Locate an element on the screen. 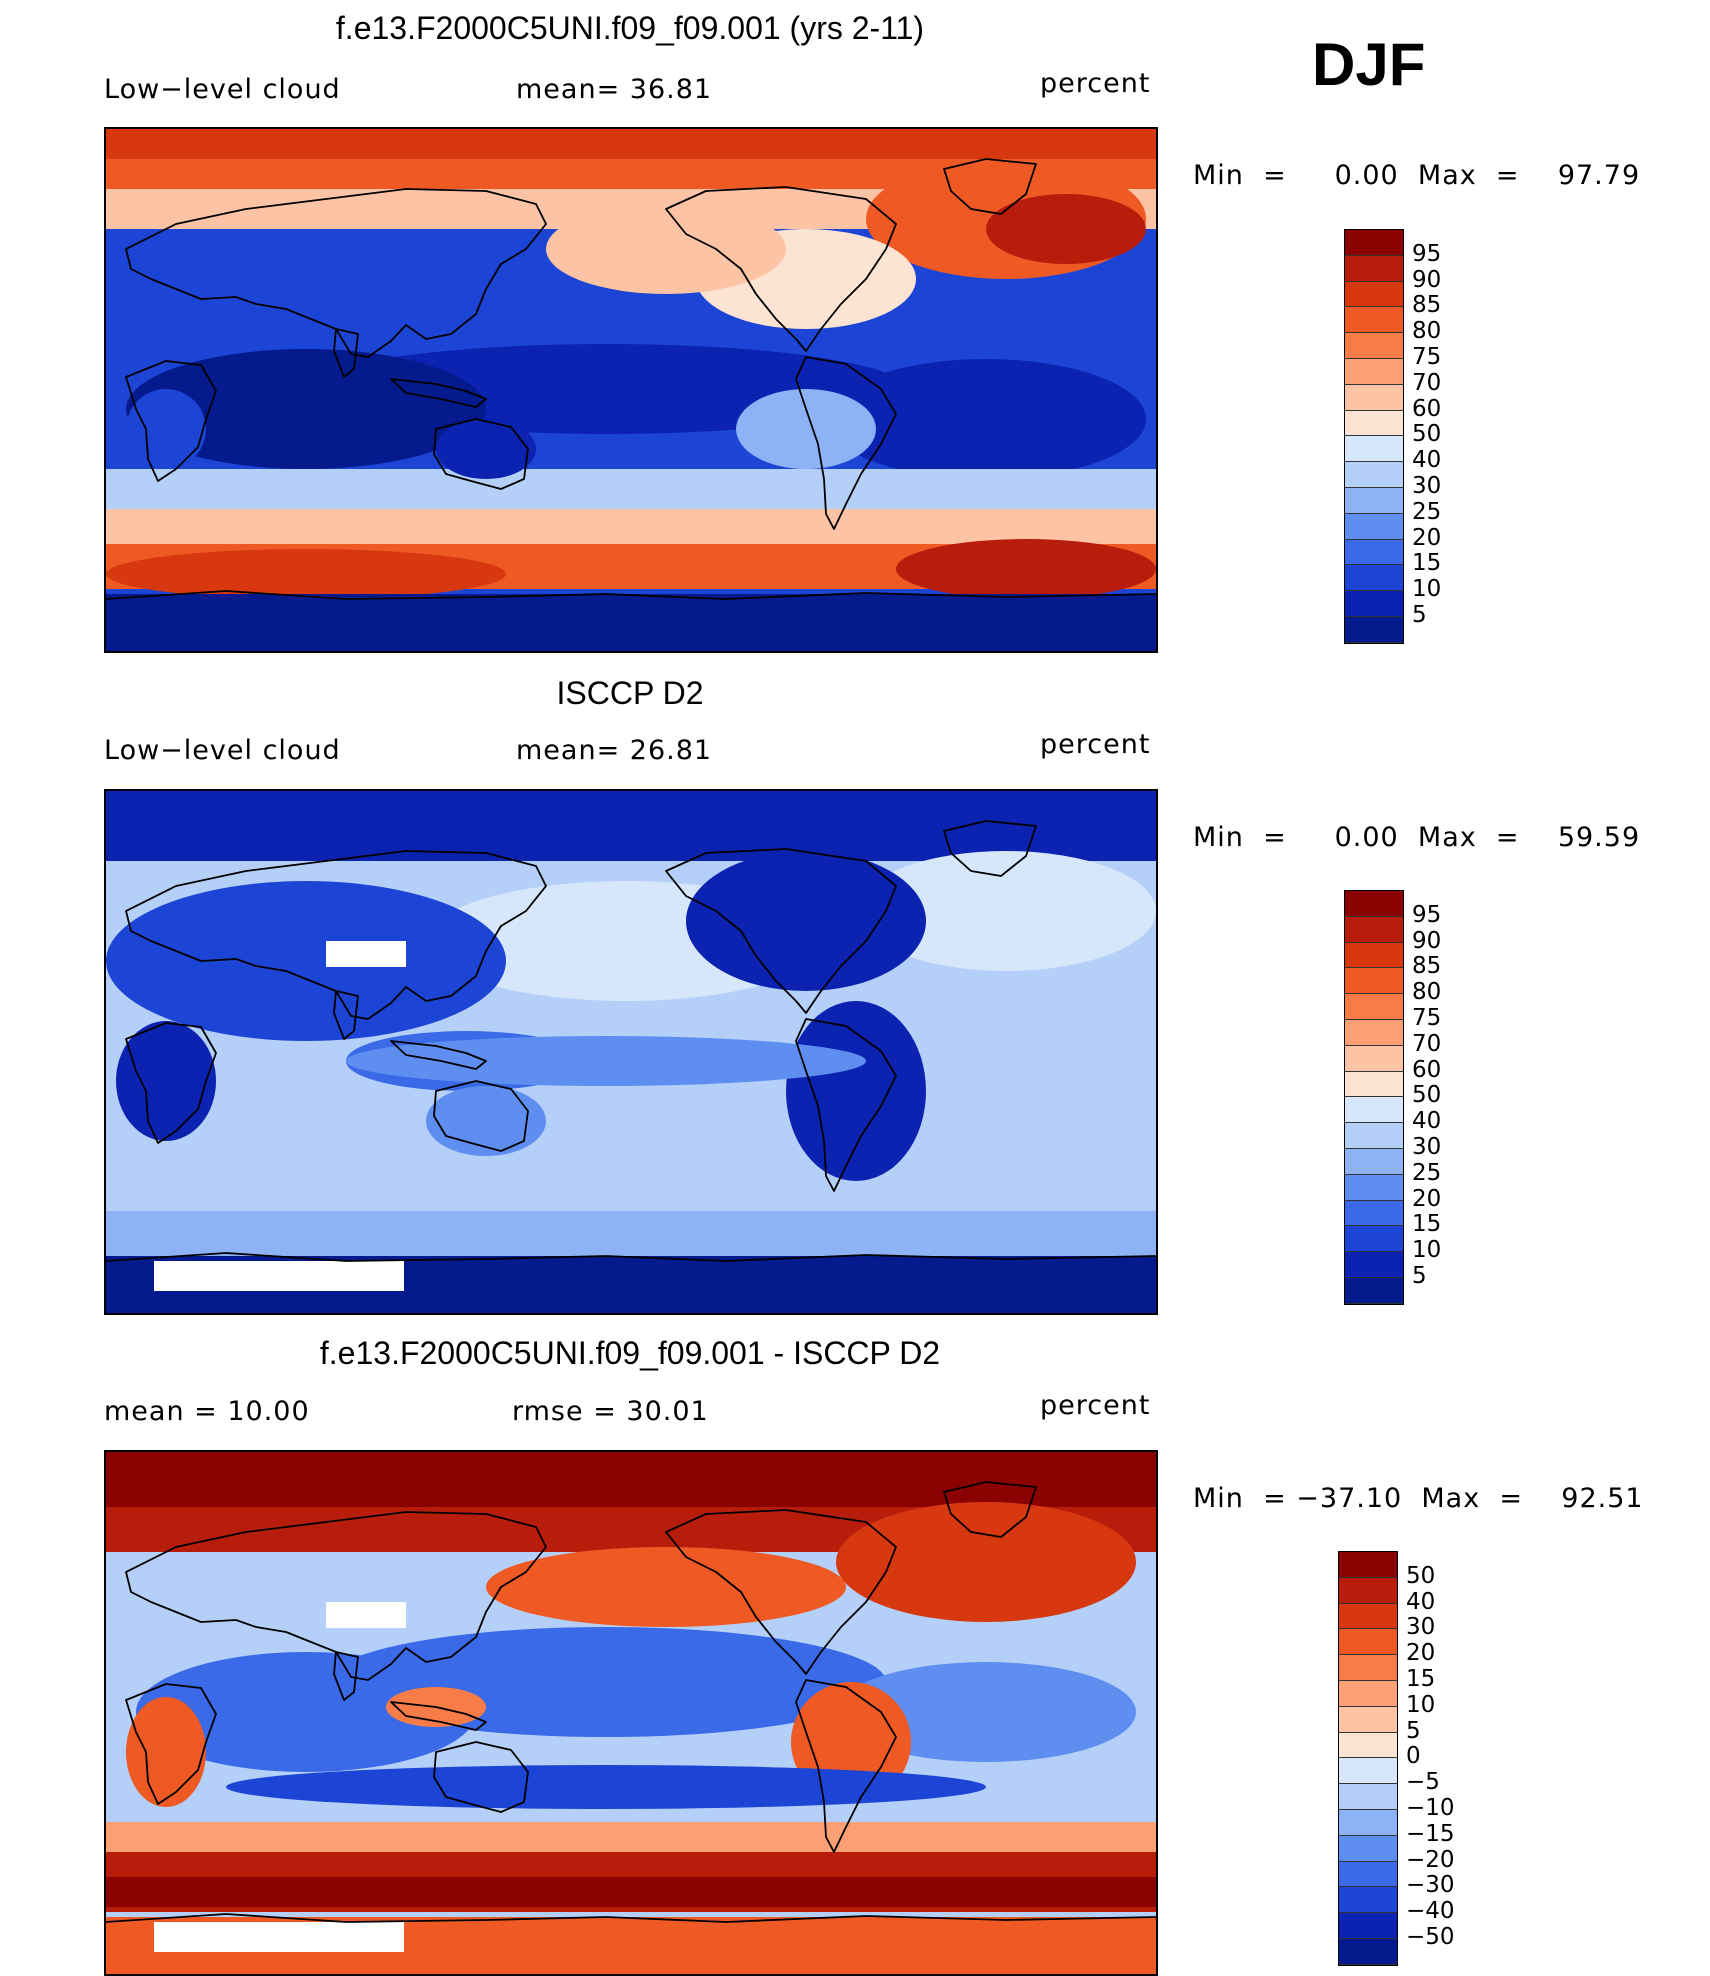 The image size is (1710, 1976). south-america-low is located at coordinates (856, 1091).